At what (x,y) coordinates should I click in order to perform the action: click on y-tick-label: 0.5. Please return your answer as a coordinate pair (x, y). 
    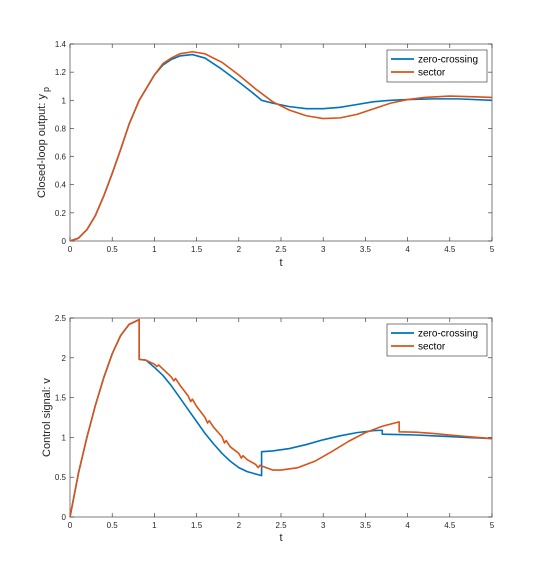
    Looking at the image, I should click on (61, 477).